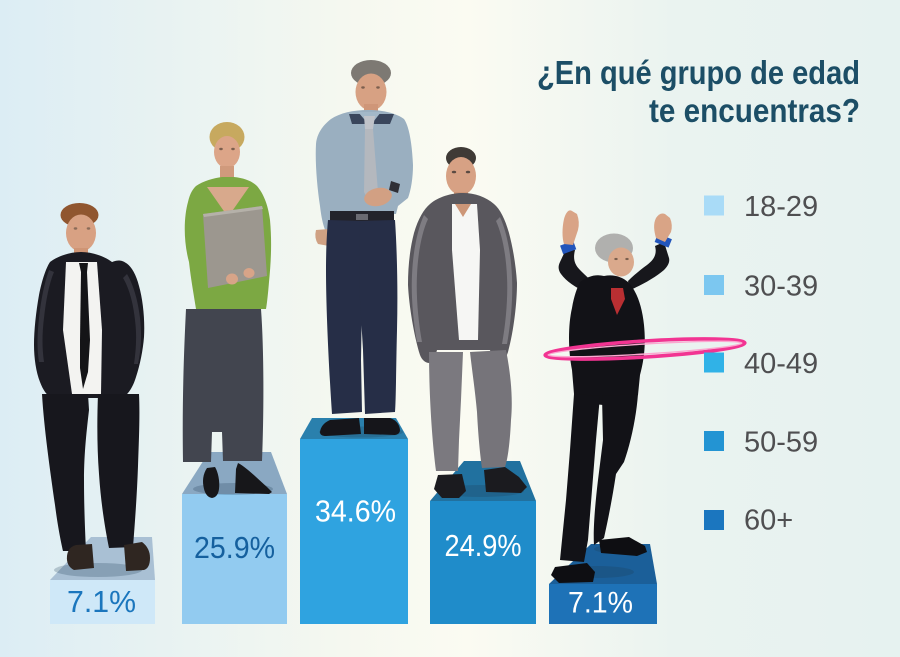  Describe the element at coordinates (781, 207) in the screenshot. I see `svg-text: 18-29` at that location.